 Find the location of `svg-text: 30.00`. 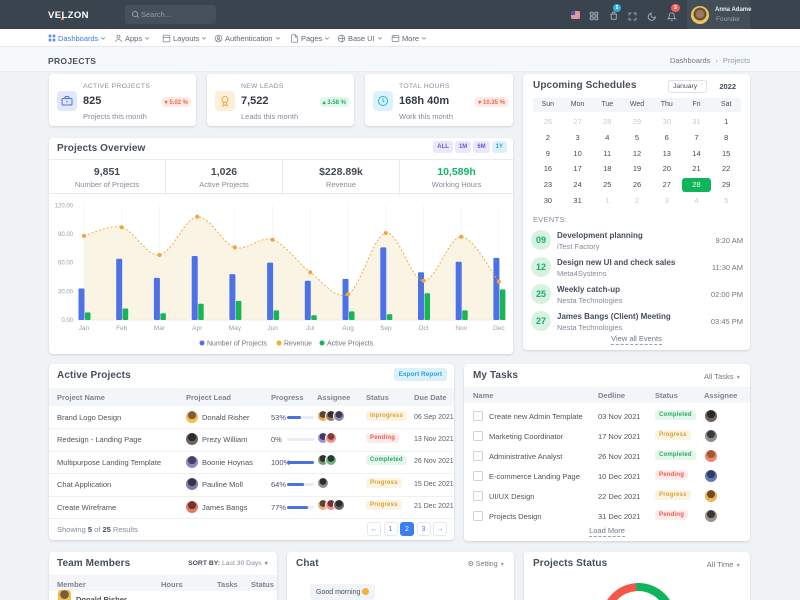

svg-text: 30.00 is located at coordinates (66, 292).